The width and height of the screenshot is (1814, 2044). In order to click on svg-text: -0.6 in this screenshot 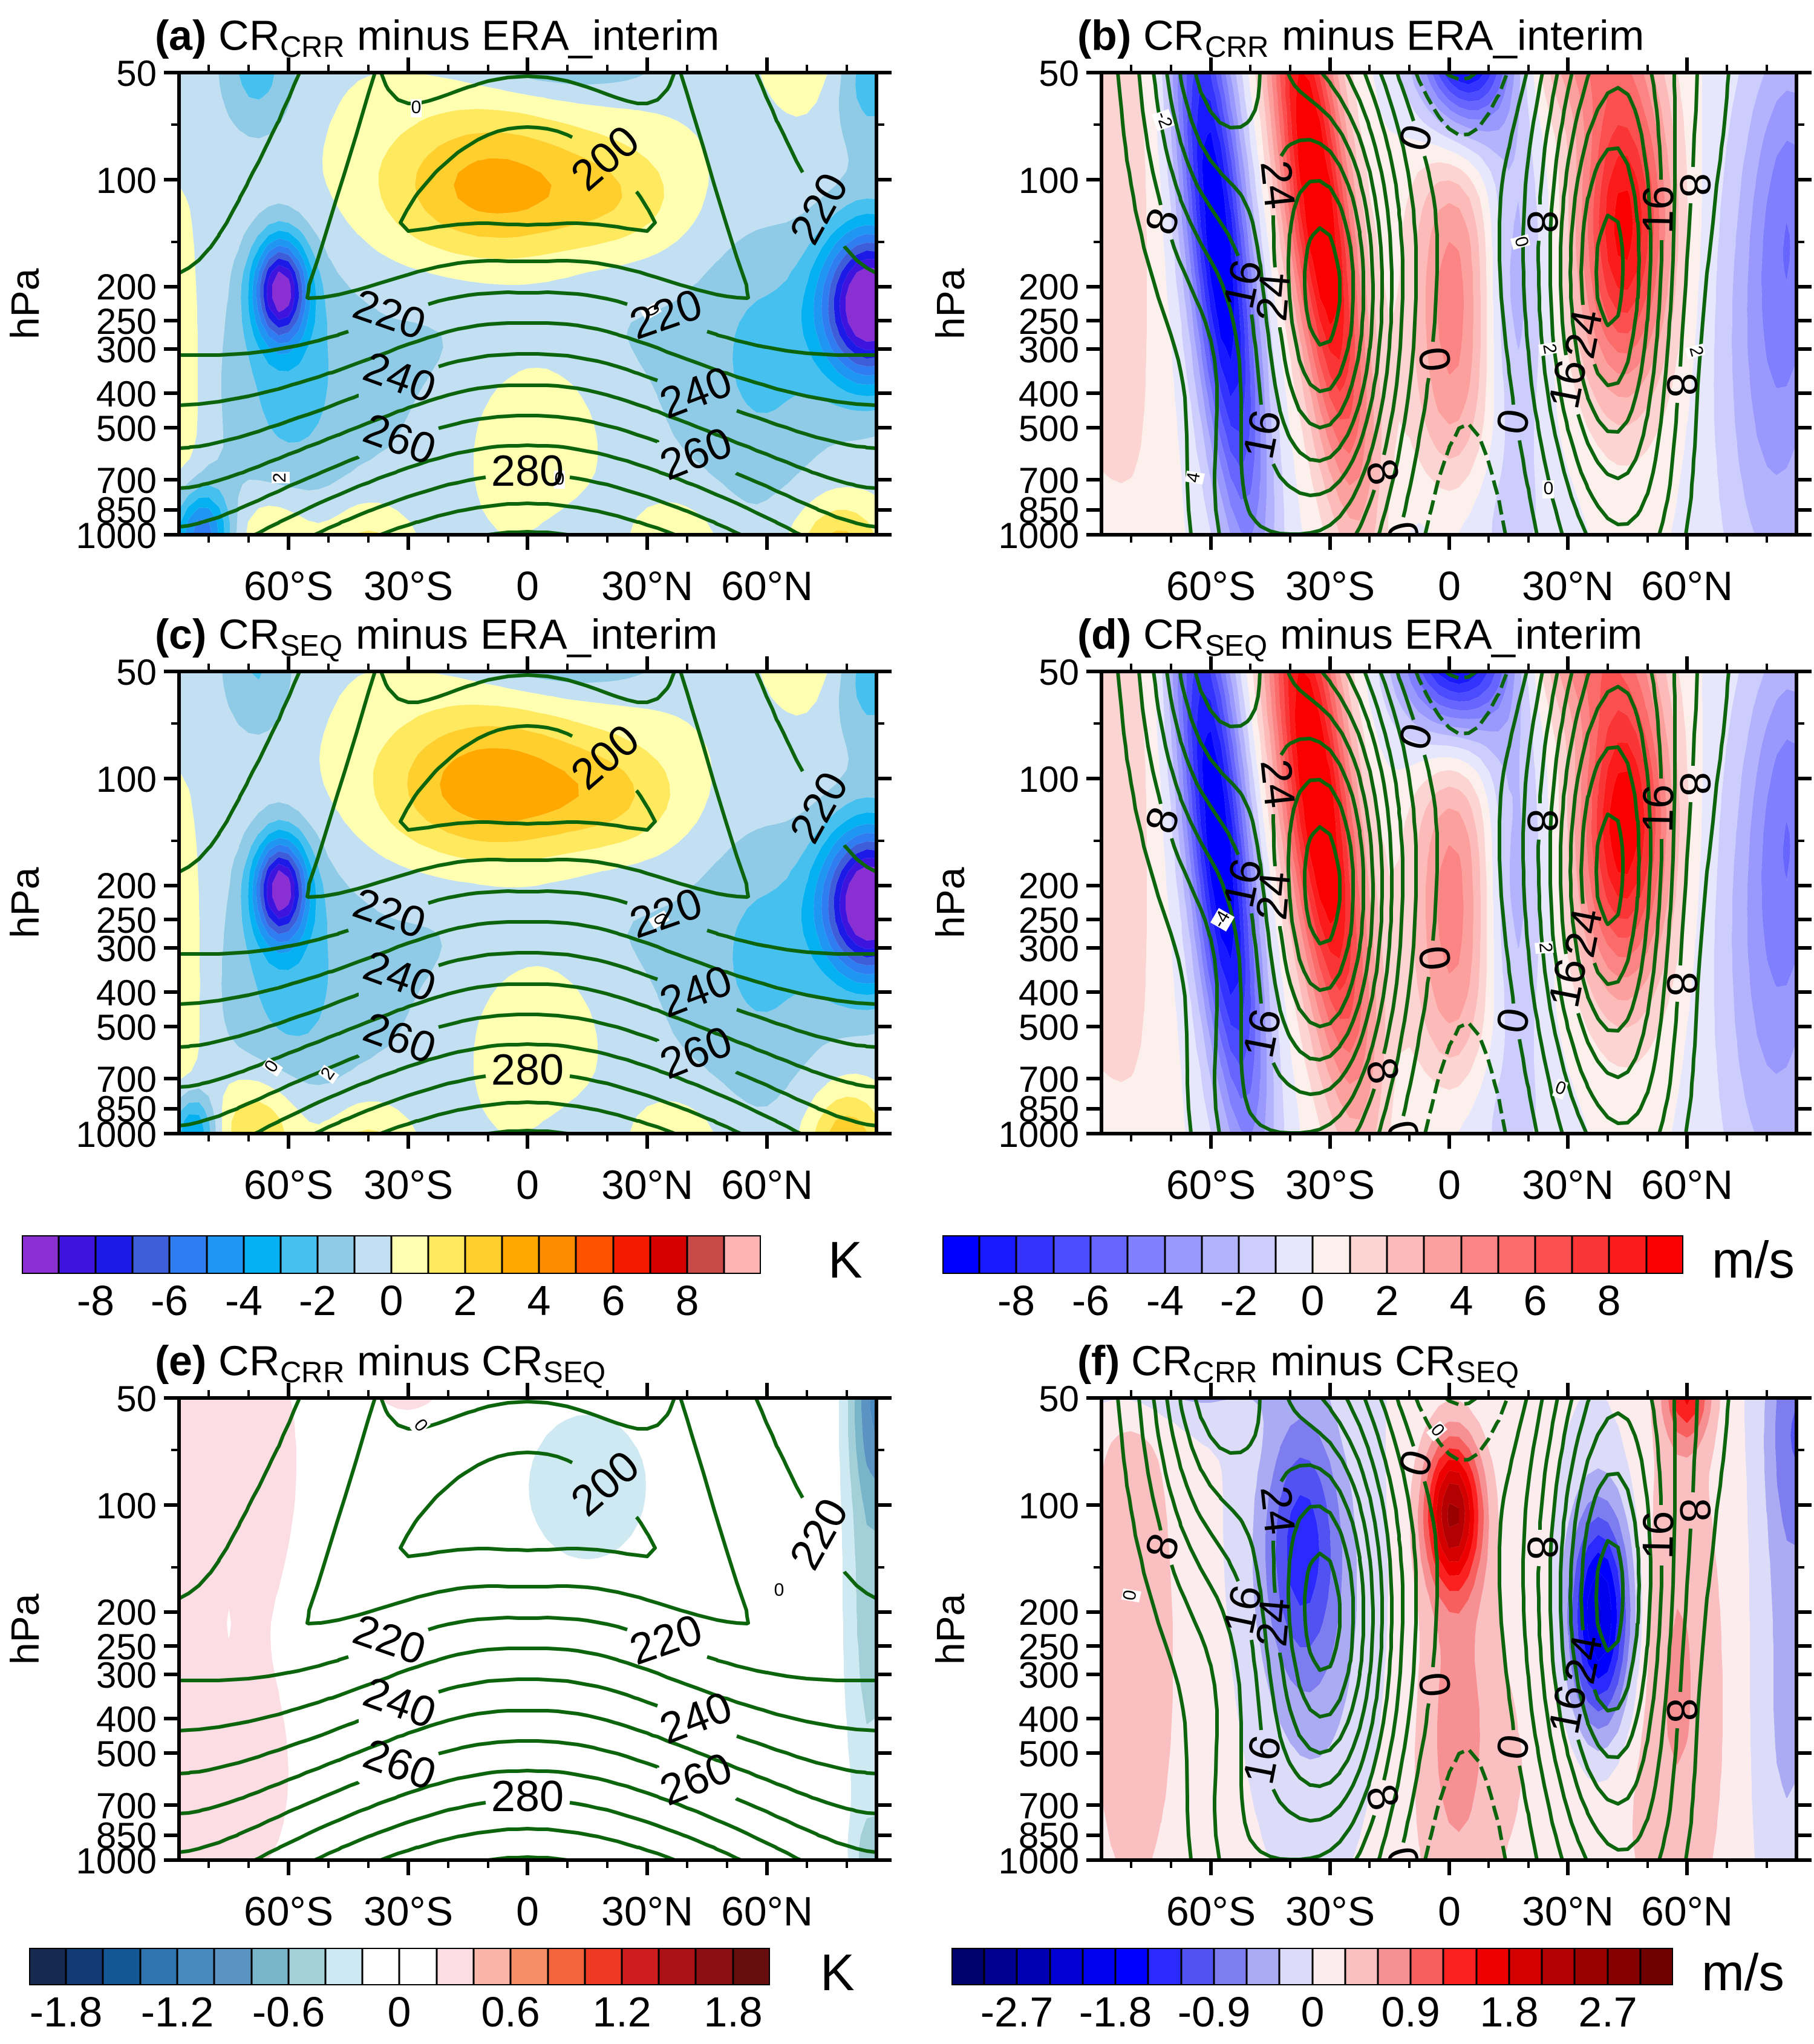, I will do `click(289, 2012)`.